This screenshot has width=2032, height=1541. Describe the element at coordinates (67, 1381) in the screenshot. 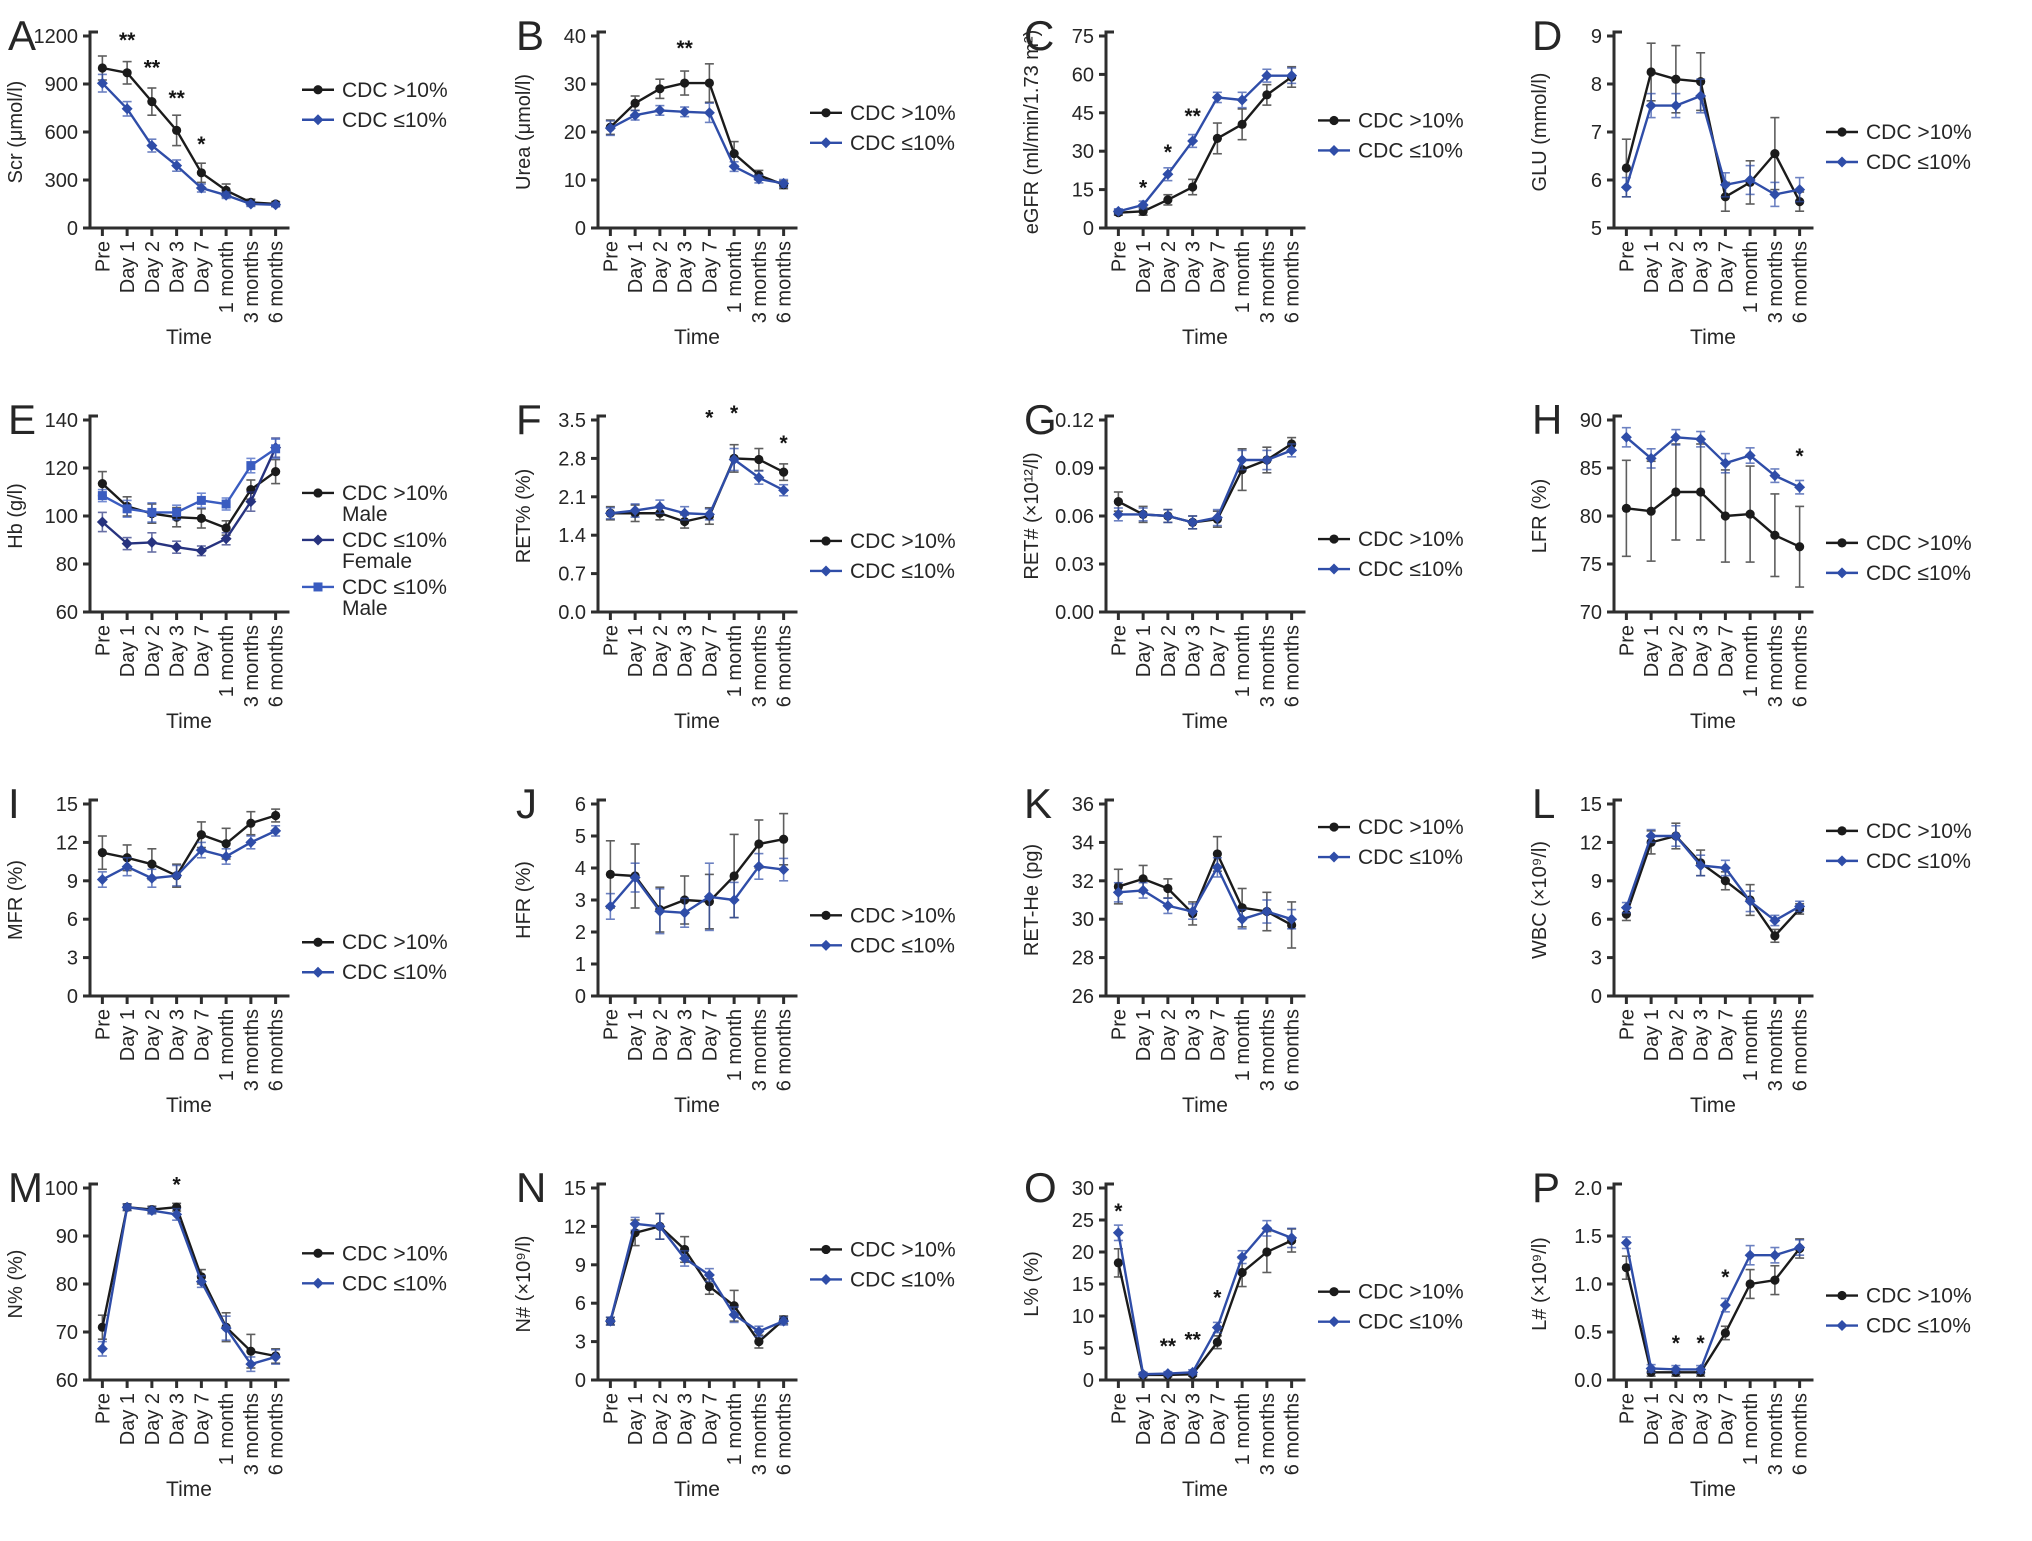

I see `y-axis-tick-label: 60` at that location.